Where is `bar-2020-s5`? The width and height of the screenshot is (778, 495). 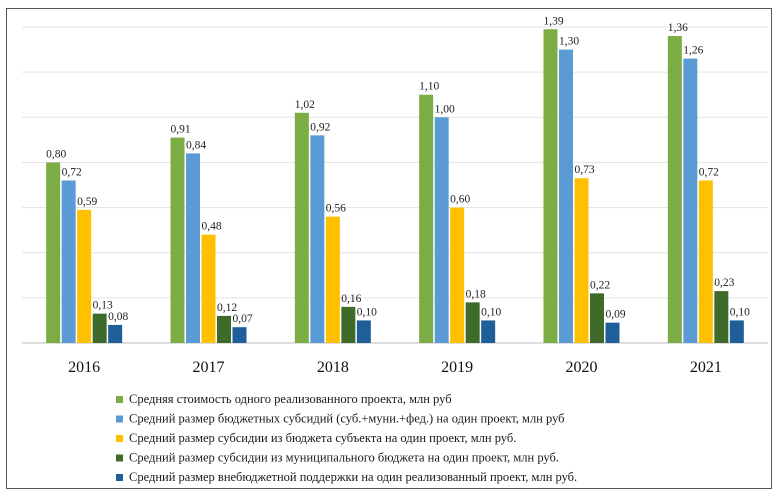 bar-2020-s5 is located at coordinates (612, 332).